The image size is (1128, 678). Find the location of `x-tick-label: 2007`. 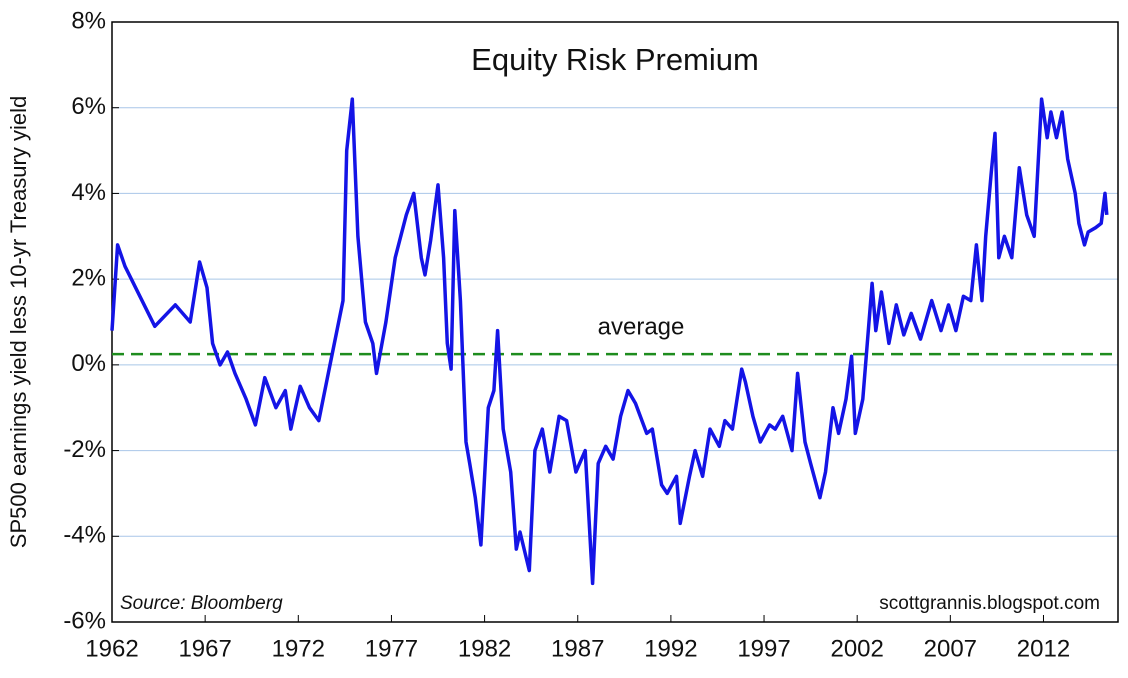

x-tick-label: 2007 is located at coordinates (950, 648).